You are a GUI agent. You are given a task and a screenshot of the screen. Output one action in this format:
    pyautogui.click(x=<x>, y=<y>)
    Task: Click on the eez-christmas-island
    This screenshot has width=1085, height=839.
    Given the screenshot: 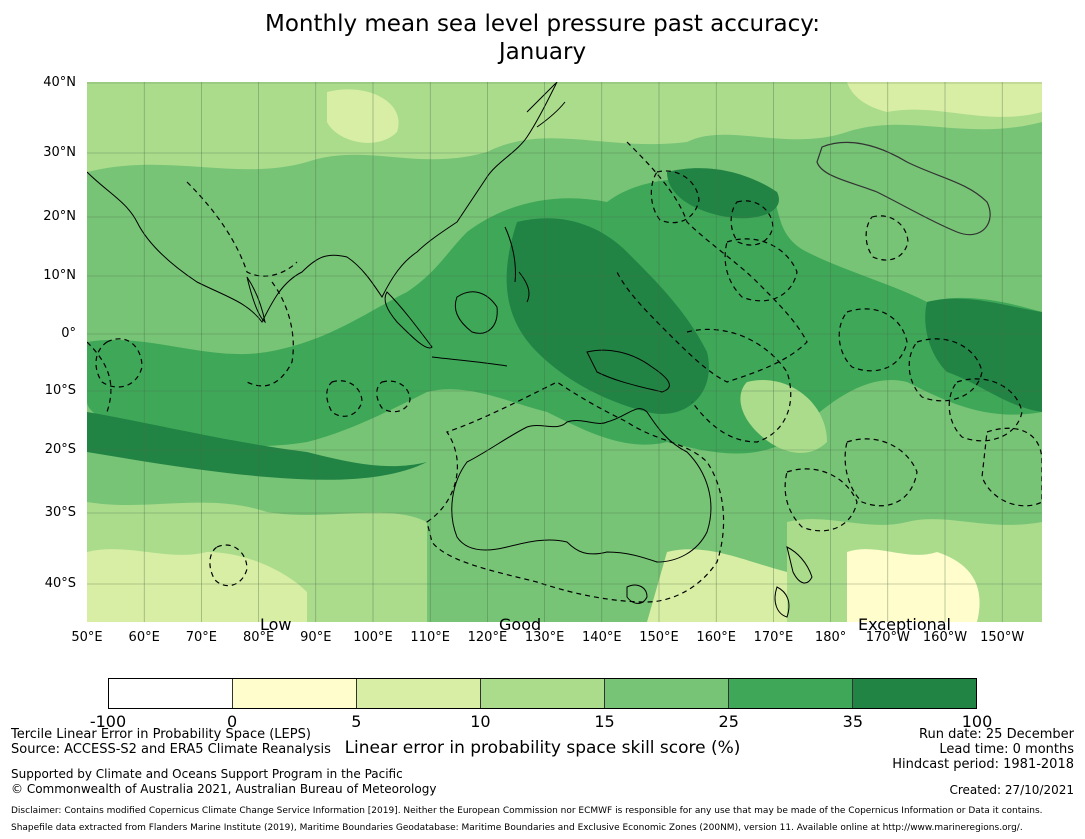 What is the action you would take?
    pyautogui.click(x=344, y=398)
    